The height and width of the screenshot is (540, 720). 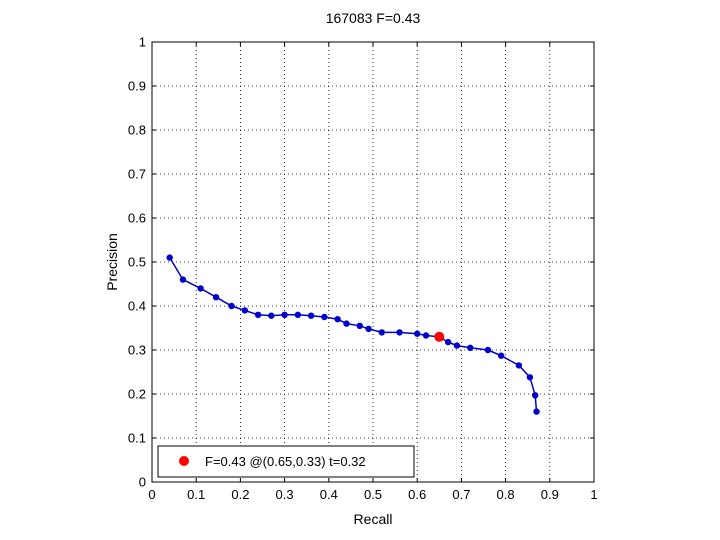 I want to click on y-tick-label: 0.2, so click(x=137, y=394).